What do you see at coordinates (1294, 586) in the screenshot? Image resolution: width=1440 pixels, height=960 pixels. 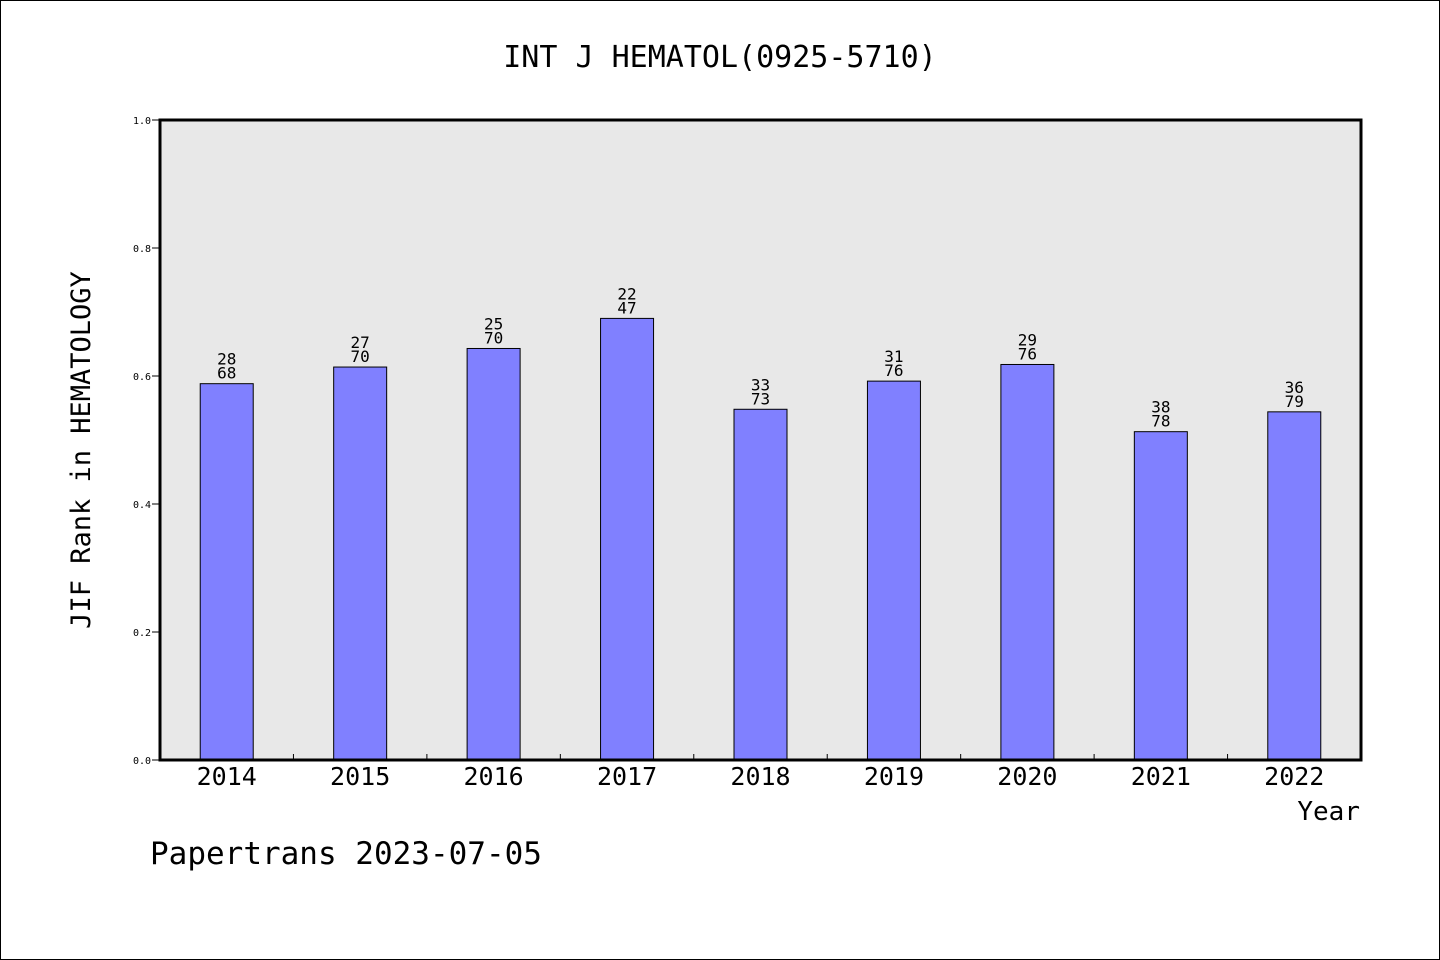 I see `bar-2022` at bounding box center [1294, 586].